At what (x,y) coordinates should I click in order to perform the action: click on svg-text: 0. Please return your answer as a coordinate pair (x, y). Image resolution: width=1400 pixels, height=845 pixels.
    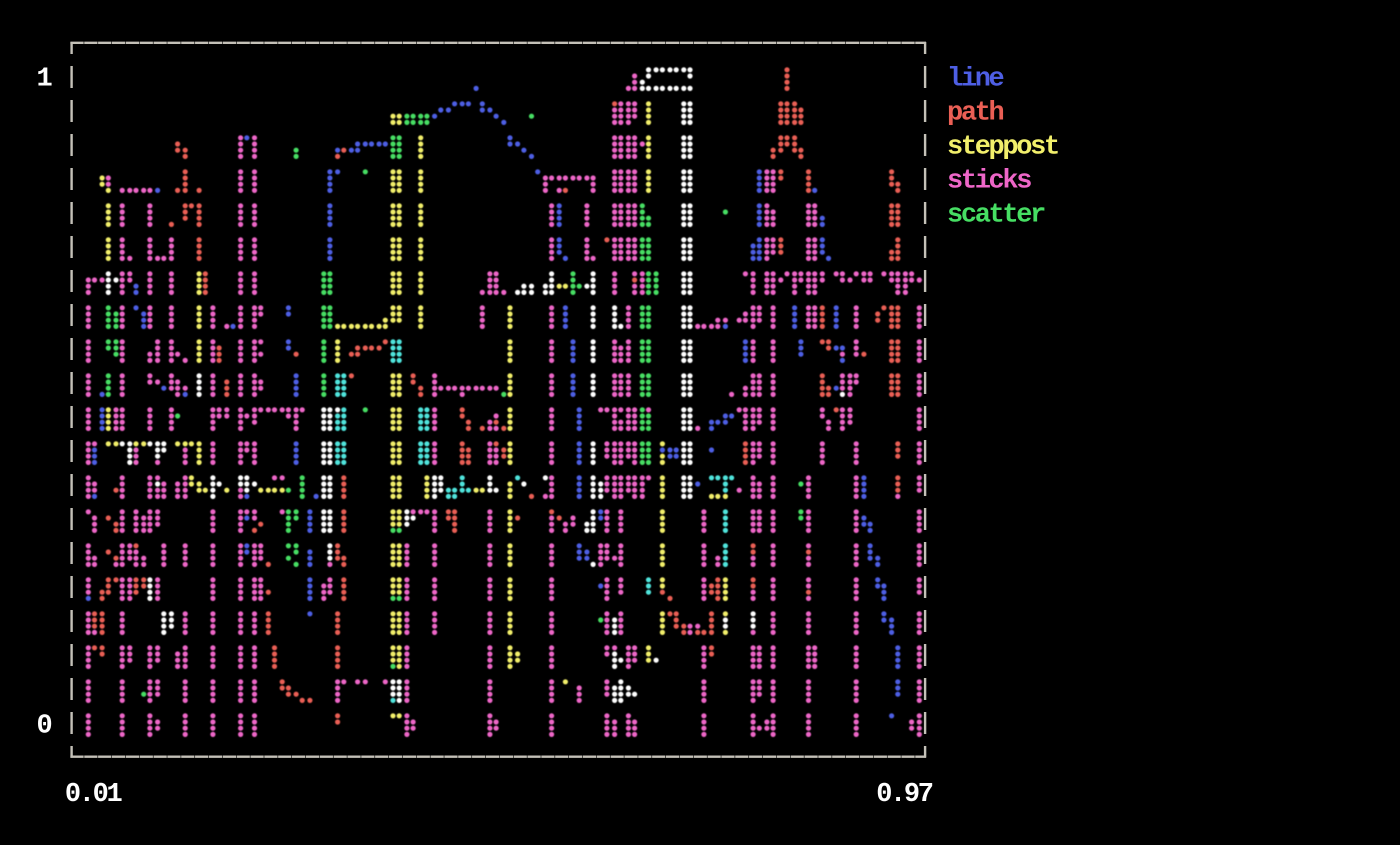
    Looking at the image, I should click on (44, 727).